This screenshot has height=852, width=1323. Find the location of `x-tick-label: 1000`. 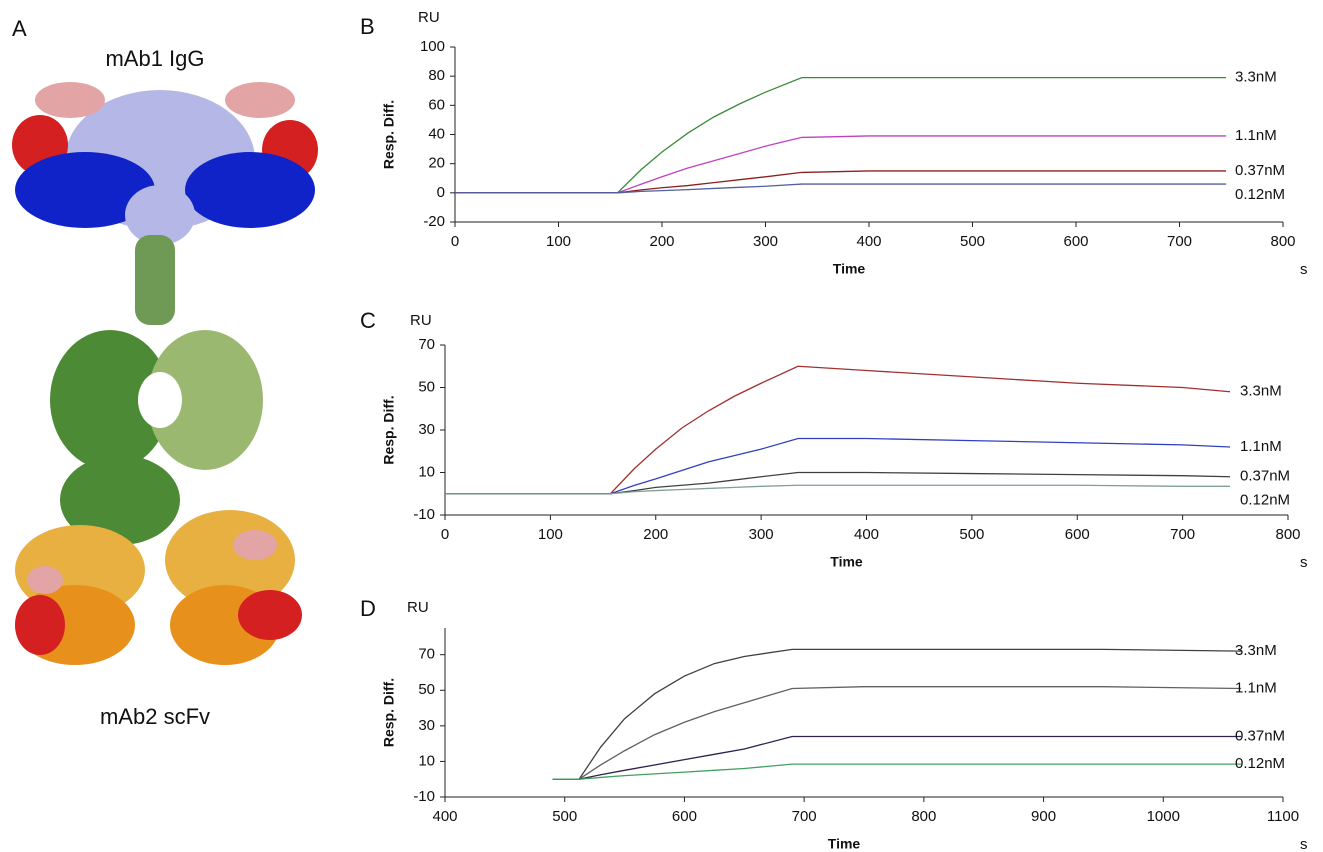

x-tick-label: 1000 is located at coordinates (1163, 816).